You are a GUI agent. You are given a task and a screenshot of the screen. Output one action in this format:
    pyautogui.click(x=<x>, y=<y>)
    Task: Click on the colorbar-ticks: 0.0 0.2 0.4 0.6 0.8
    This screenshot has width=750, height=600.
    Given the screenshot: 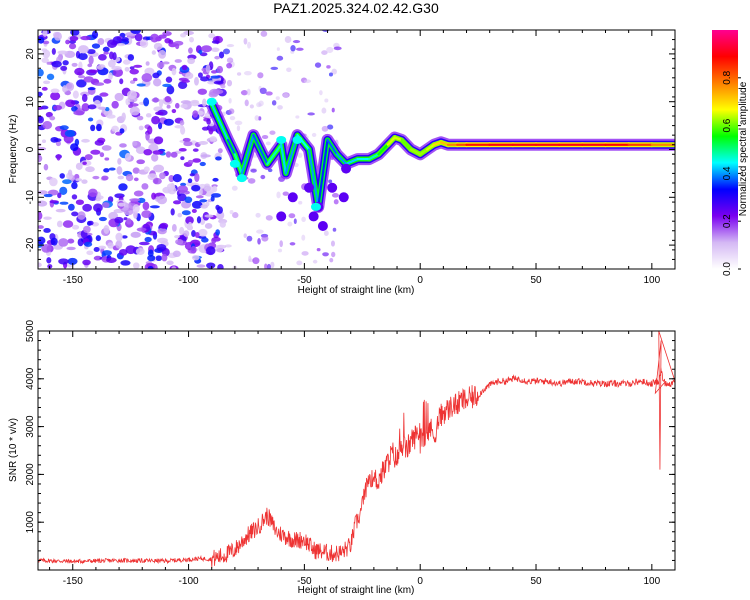 What is the action you would take?
    pyautogui.click(x=731, y=173)
    